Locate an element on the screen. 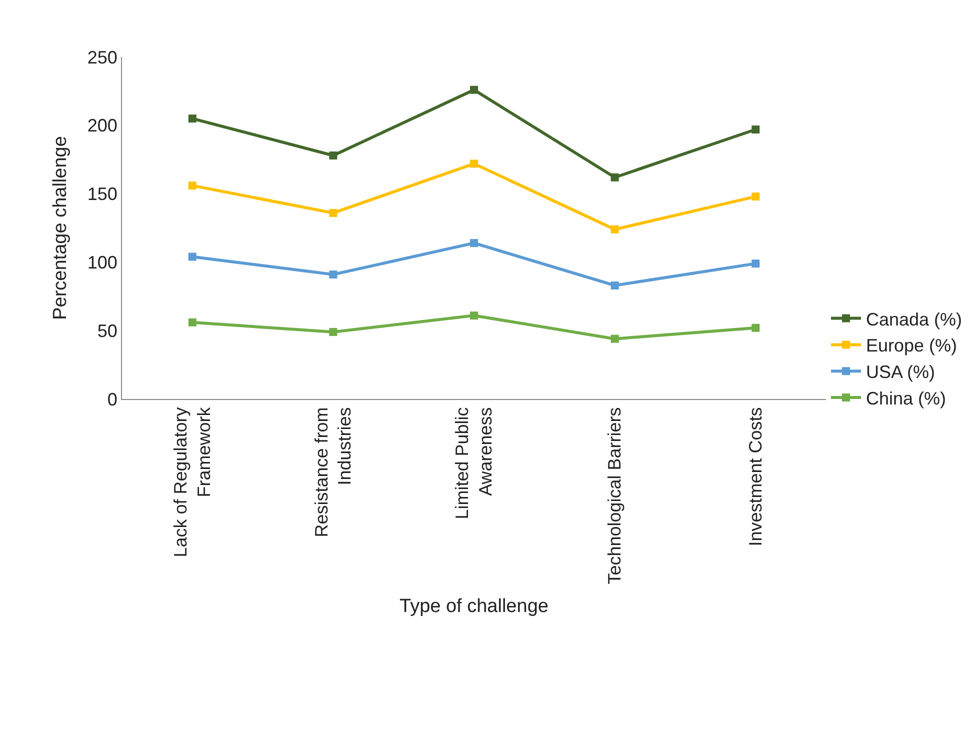  legend-label: China (%) is located at coordinates (906, 398).